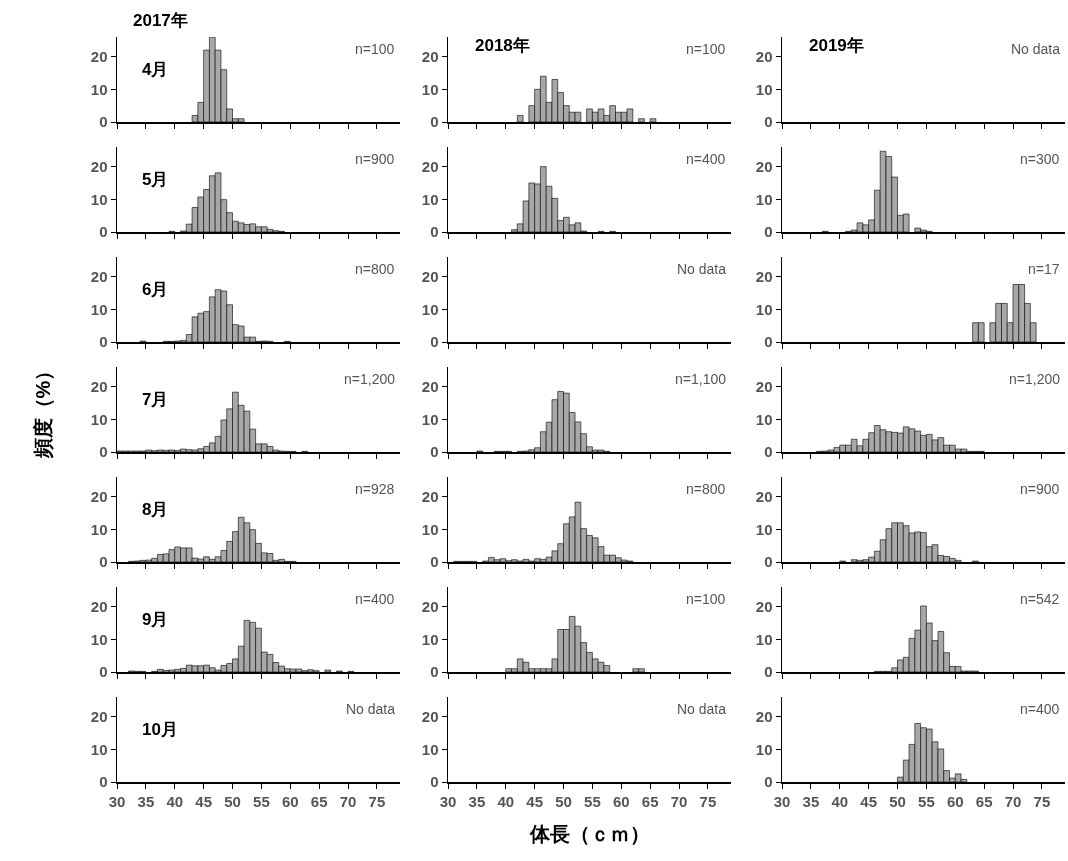  I want to click on x-tick-label: 60, so click(955, 801).